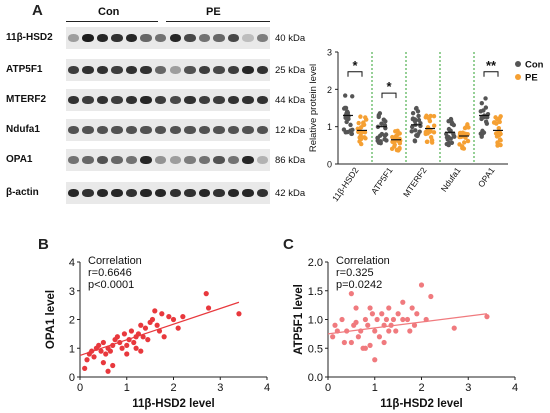 The image size is (550, 413). I want to click on y-tick-label: 1.0, so click(315, 321).